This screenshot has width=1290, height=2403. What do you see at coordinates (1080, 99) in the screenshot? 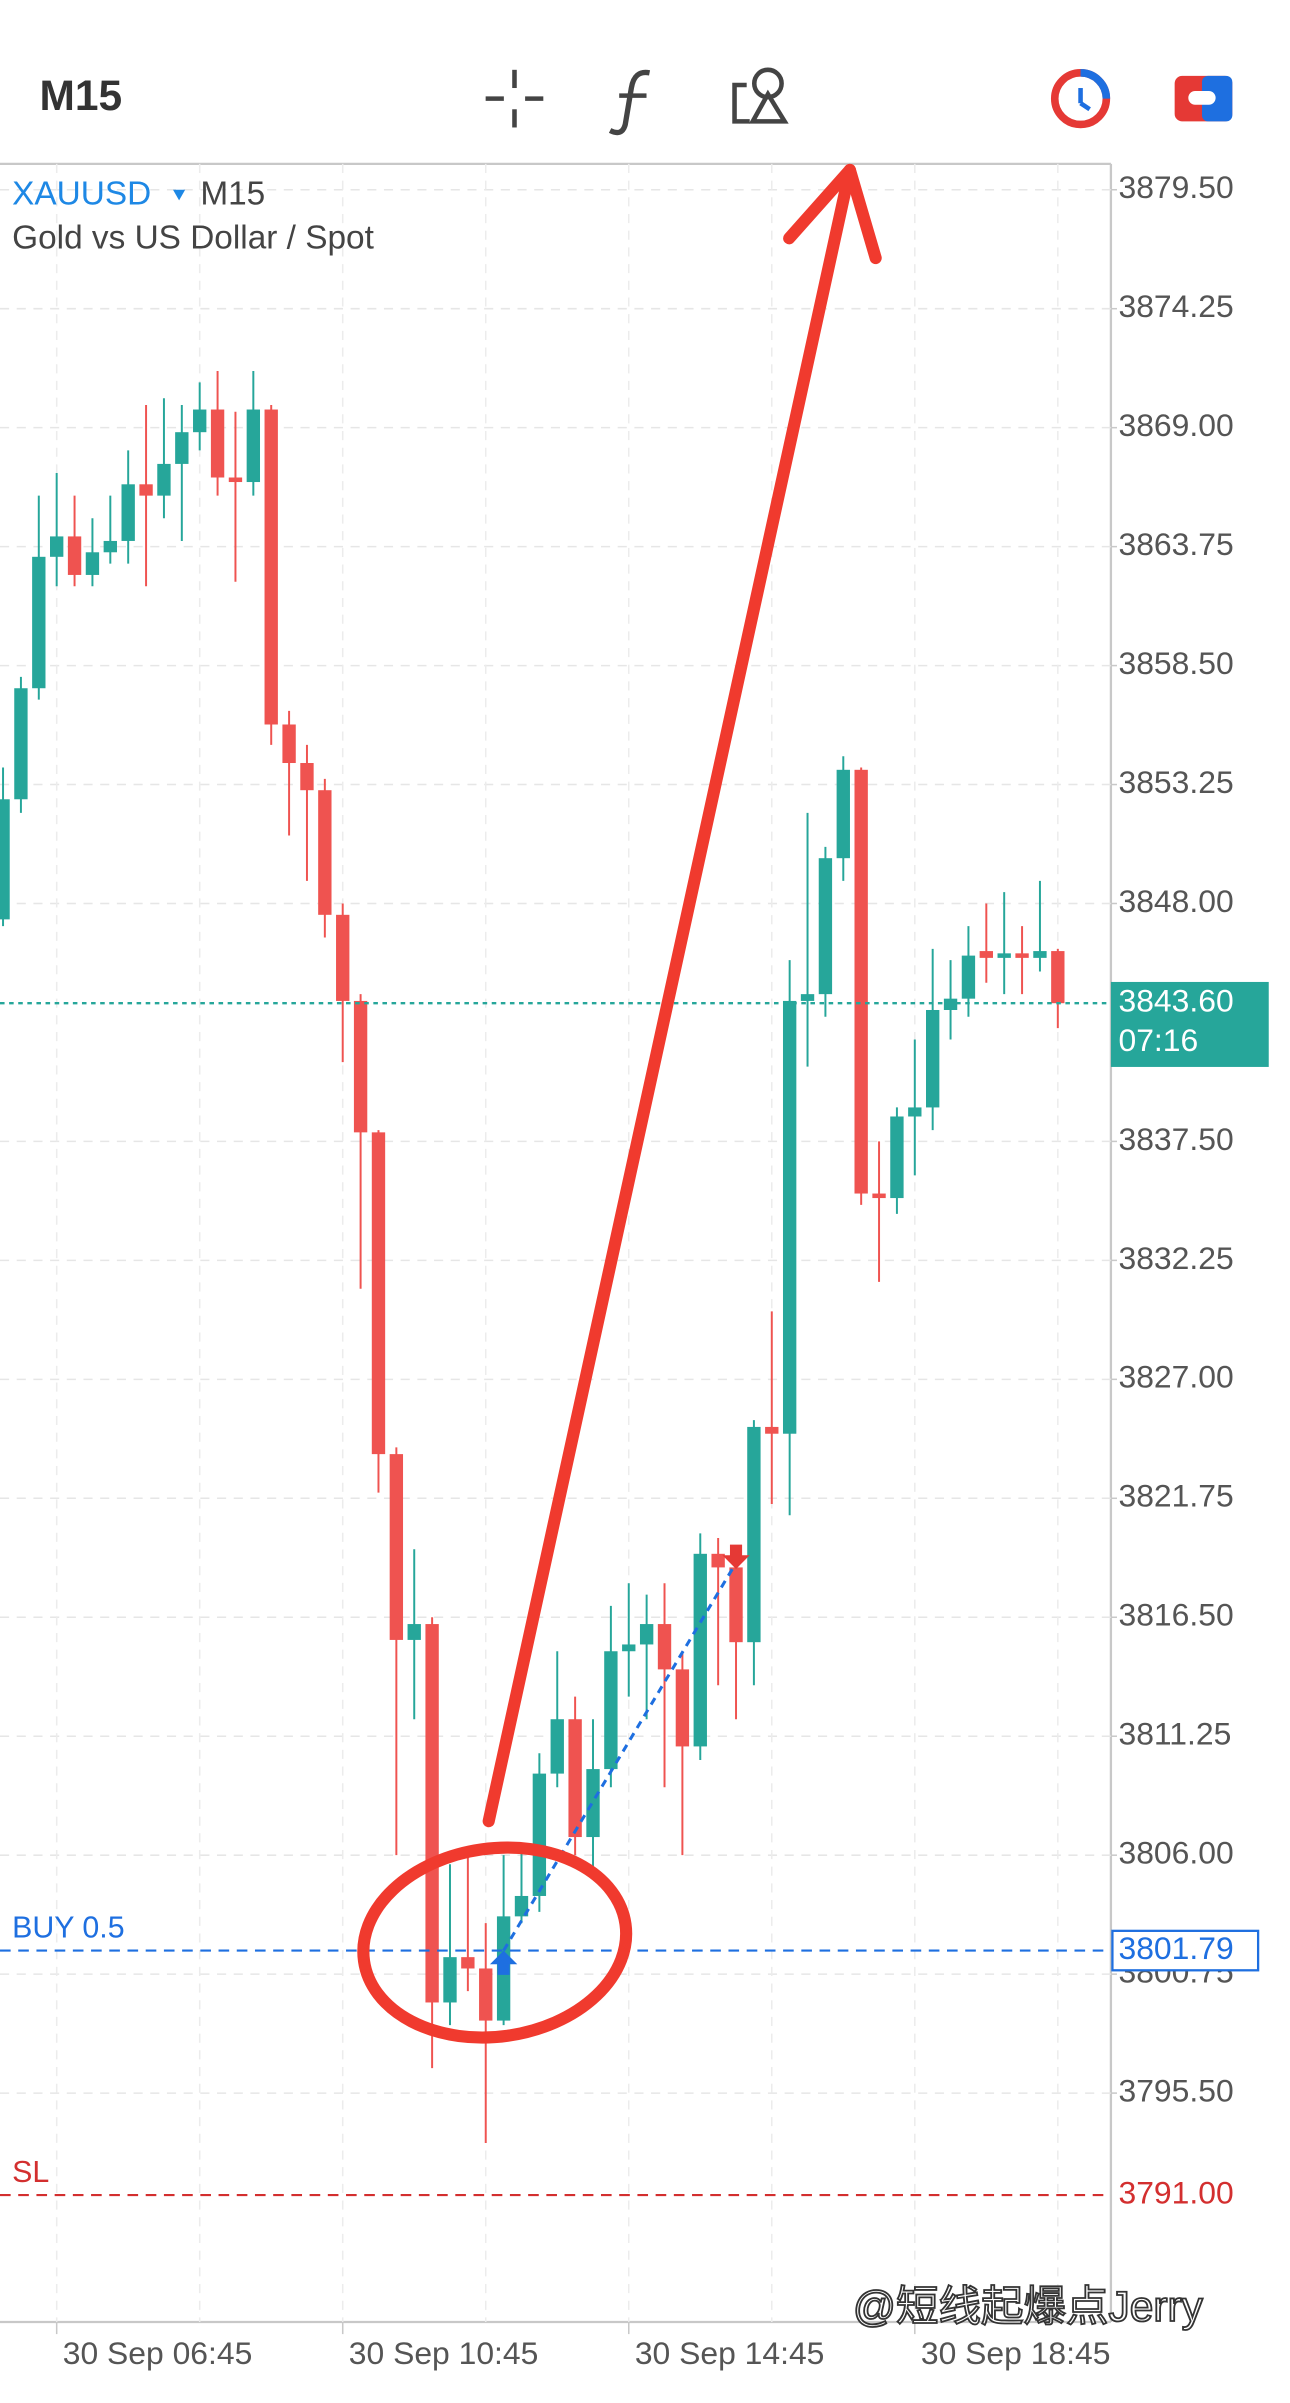
I see `trade-icon` at bounding box center [1080, 99].